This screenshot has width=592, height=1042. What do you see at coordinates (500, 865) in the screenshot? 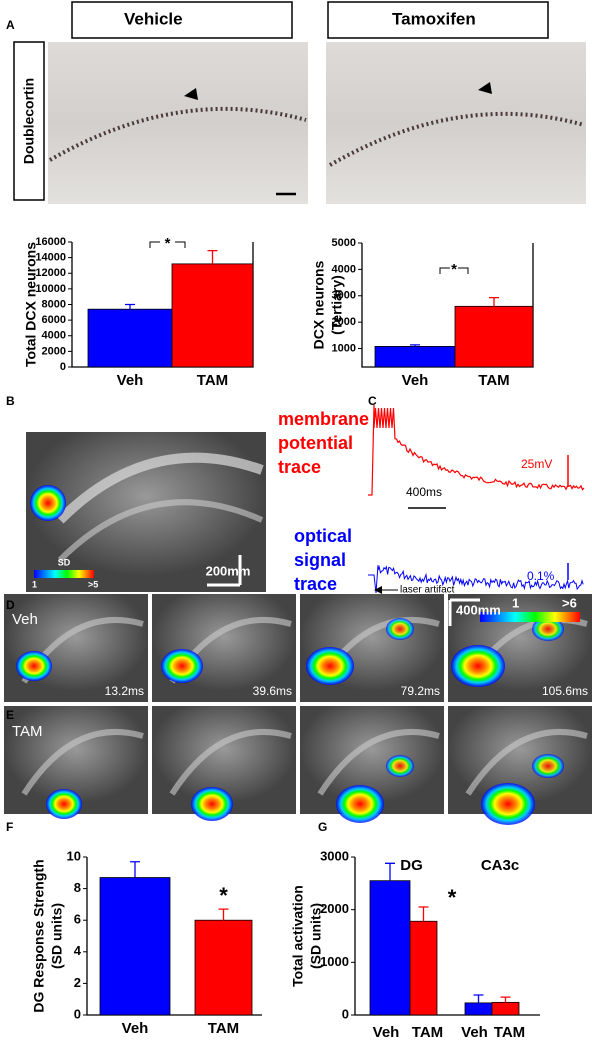
I see `group-label: CA3c` at bounding box center [500, 865].